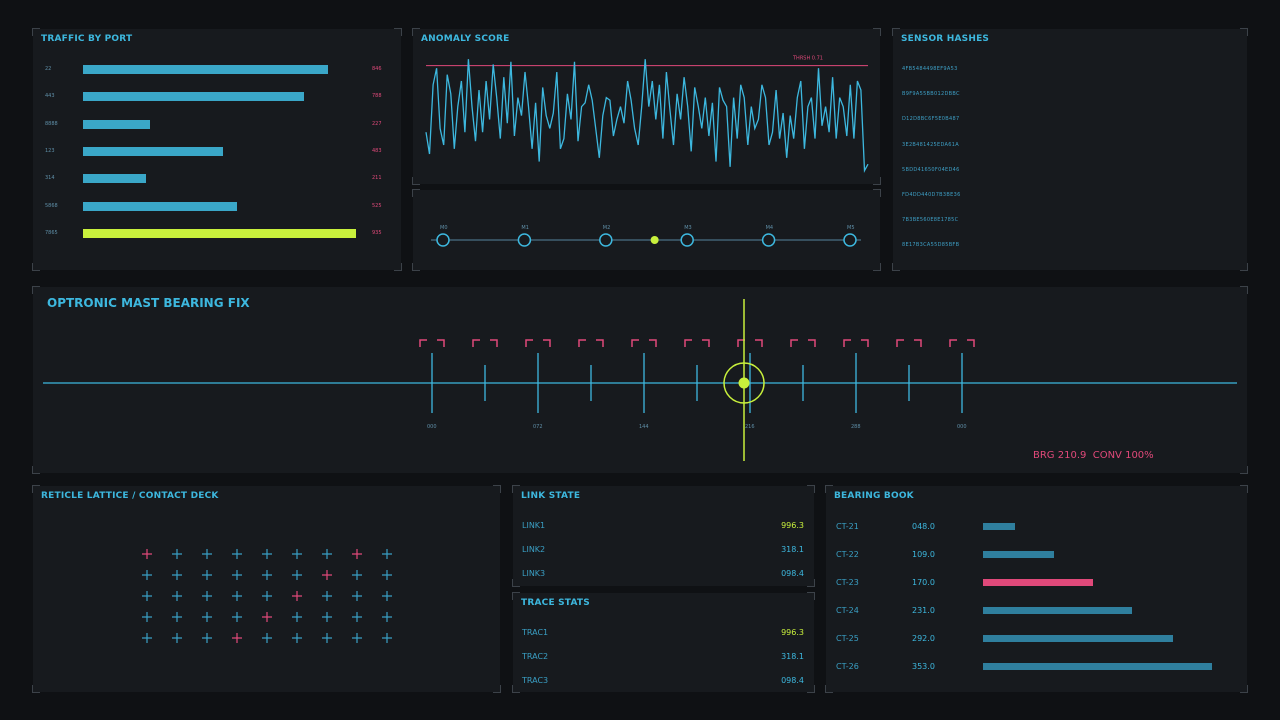 The height and width of the screenshot is (720, 1280). I want to click on port-label: 8888, so click(51, 123).